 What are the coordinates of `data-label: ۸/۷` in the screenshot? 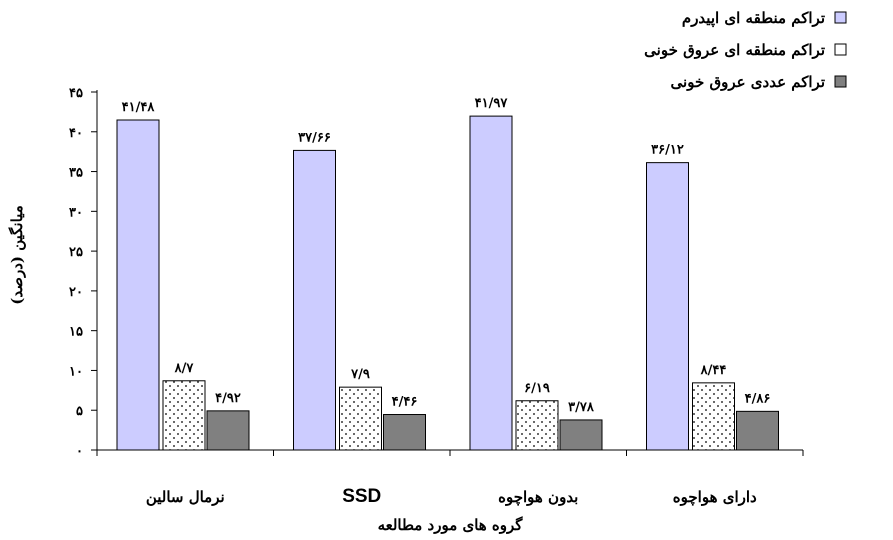 It's located at (184, 368).